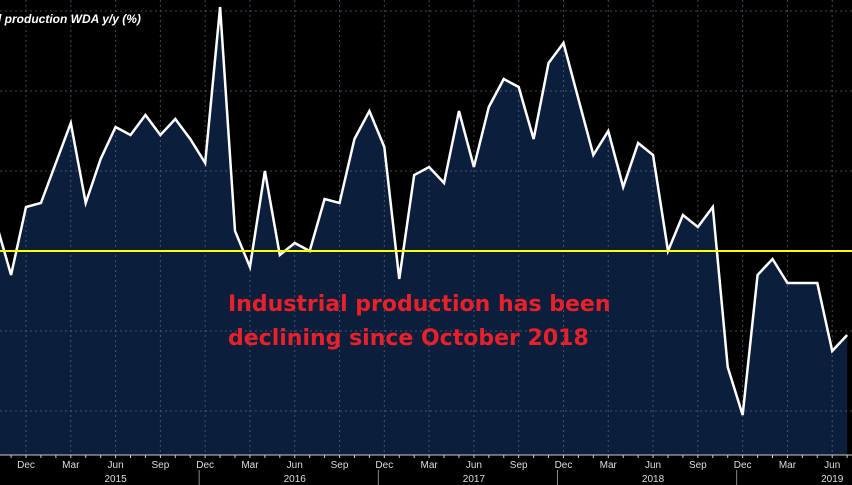 Image resolution: width=852 pixels, height=485 pixels. What do you see at coordinates (832, 479) in the screenshot?
I see `year-label: 2019` at bounding box center [832, 479].